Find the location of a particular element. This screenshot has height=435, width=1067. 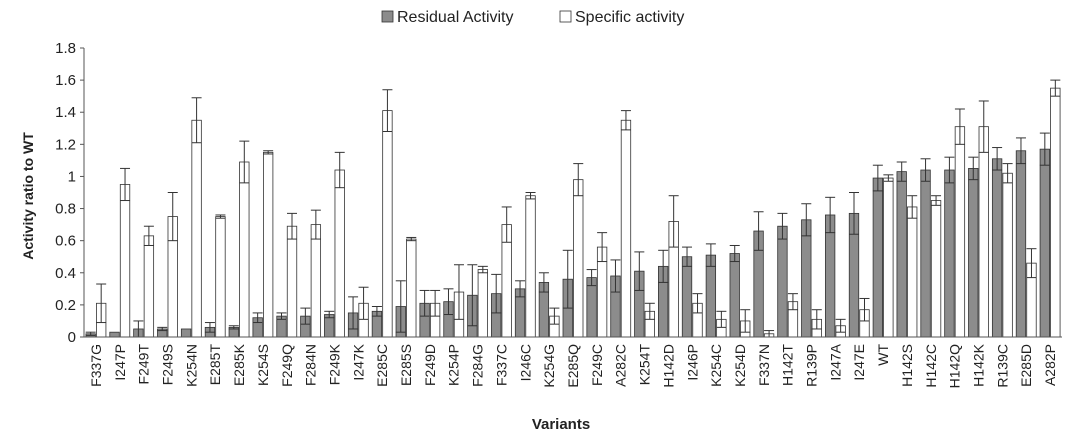

x-tick-label: F284G is located at coordinates (478, 365).